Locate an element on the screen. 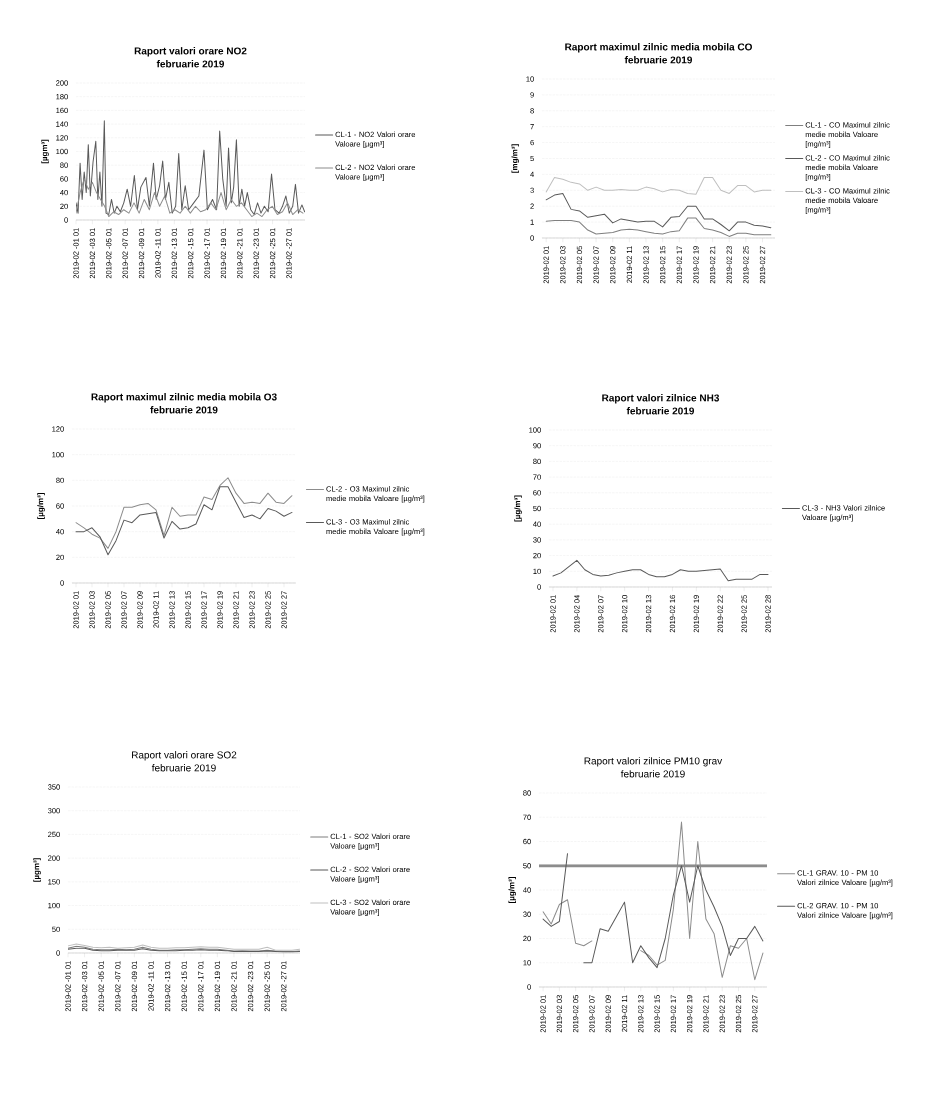 Image resolution: width=944 pixels, height=1096 pixels. chart-title: Raport valori zilnice NH3 is located at coordinates (661, 399).